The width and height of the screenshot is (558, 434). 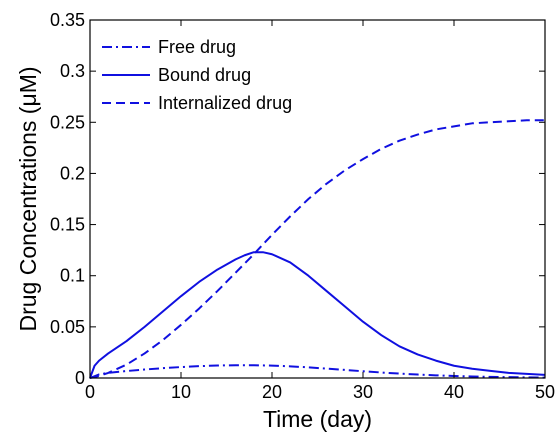 What do you see at coordinates (67, 122) in the screenshot?
I see `y-tick-label: 0.25` at bounding box center [67, 122].